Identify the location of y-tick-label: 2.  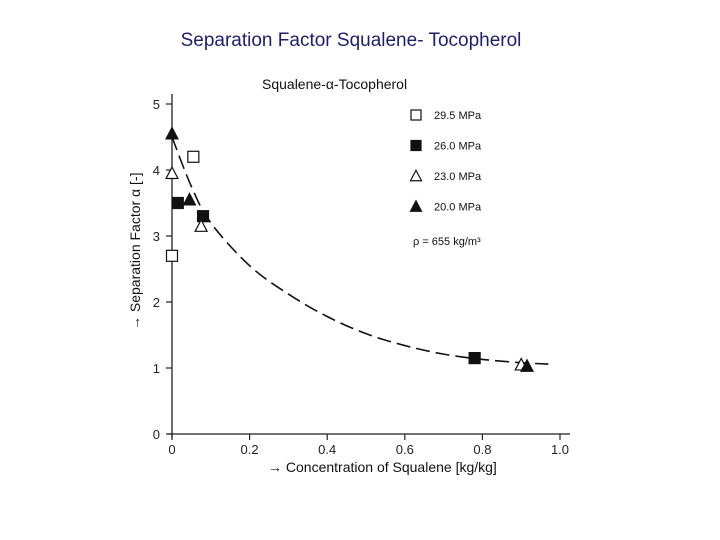
(156, 302).